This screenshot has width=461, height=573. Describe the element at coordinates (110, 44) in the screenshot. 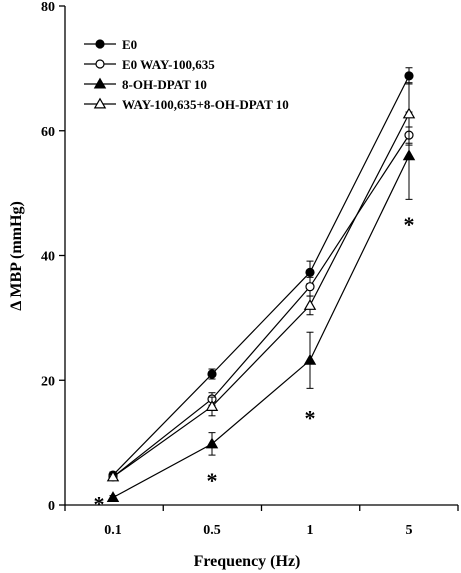

I see `legend-item: E0` at that location.